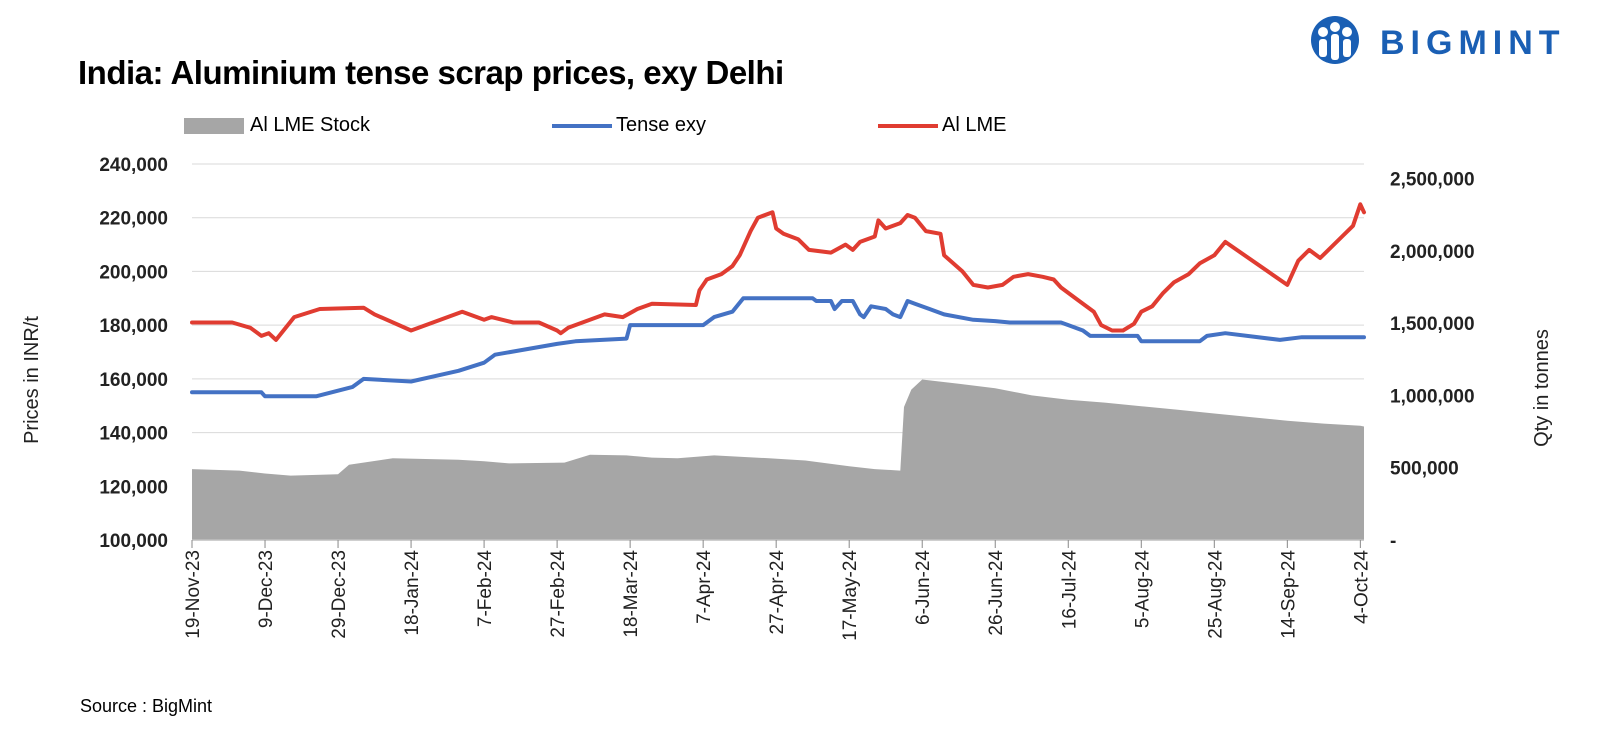 The height and width of the screenshot is (732, 1600). I want to click on y-tick-label: 240,000, so click(133, 165).